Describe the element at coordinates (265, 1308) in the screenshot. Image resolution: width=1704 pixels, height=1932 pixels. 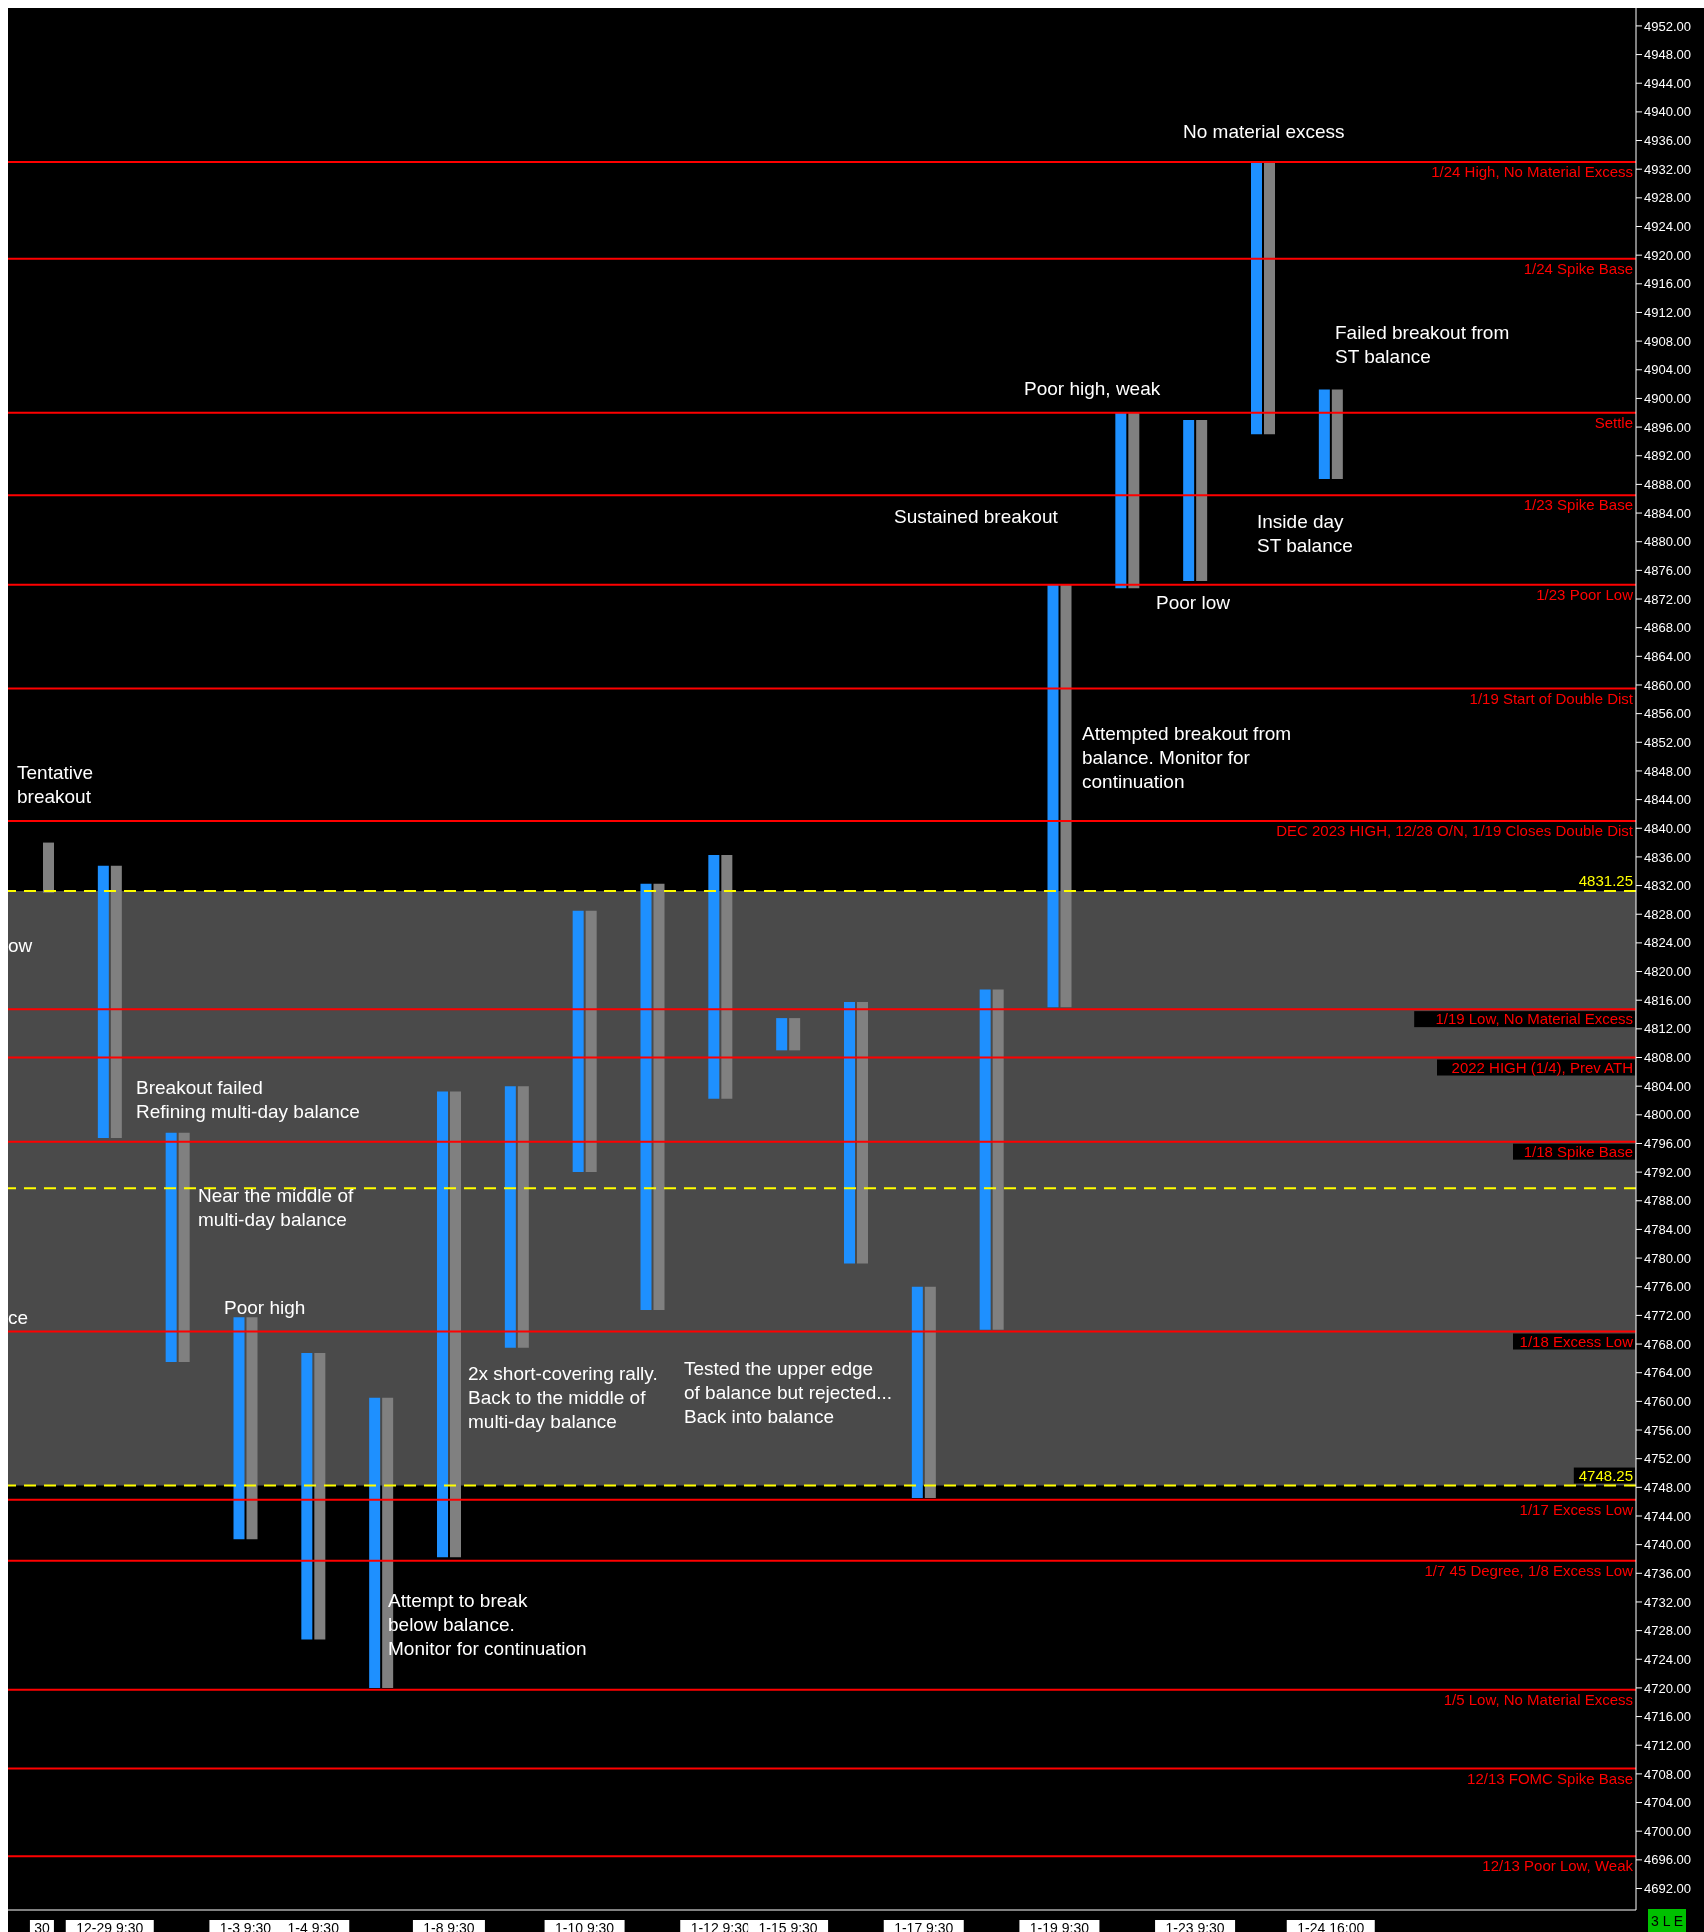
I see `annotation: Poor high` at that location.